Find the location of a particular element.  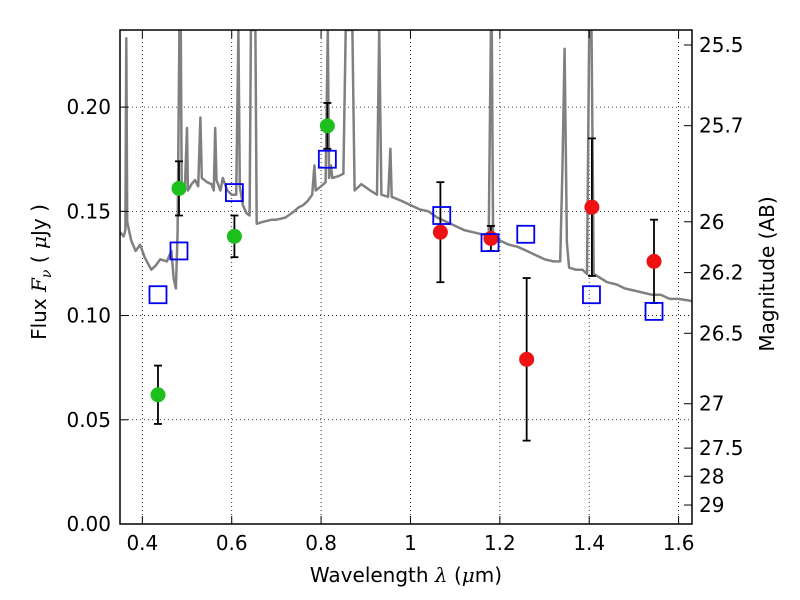

right-axis-label: Magnitude (AB) is located at coordinates (767, 273).